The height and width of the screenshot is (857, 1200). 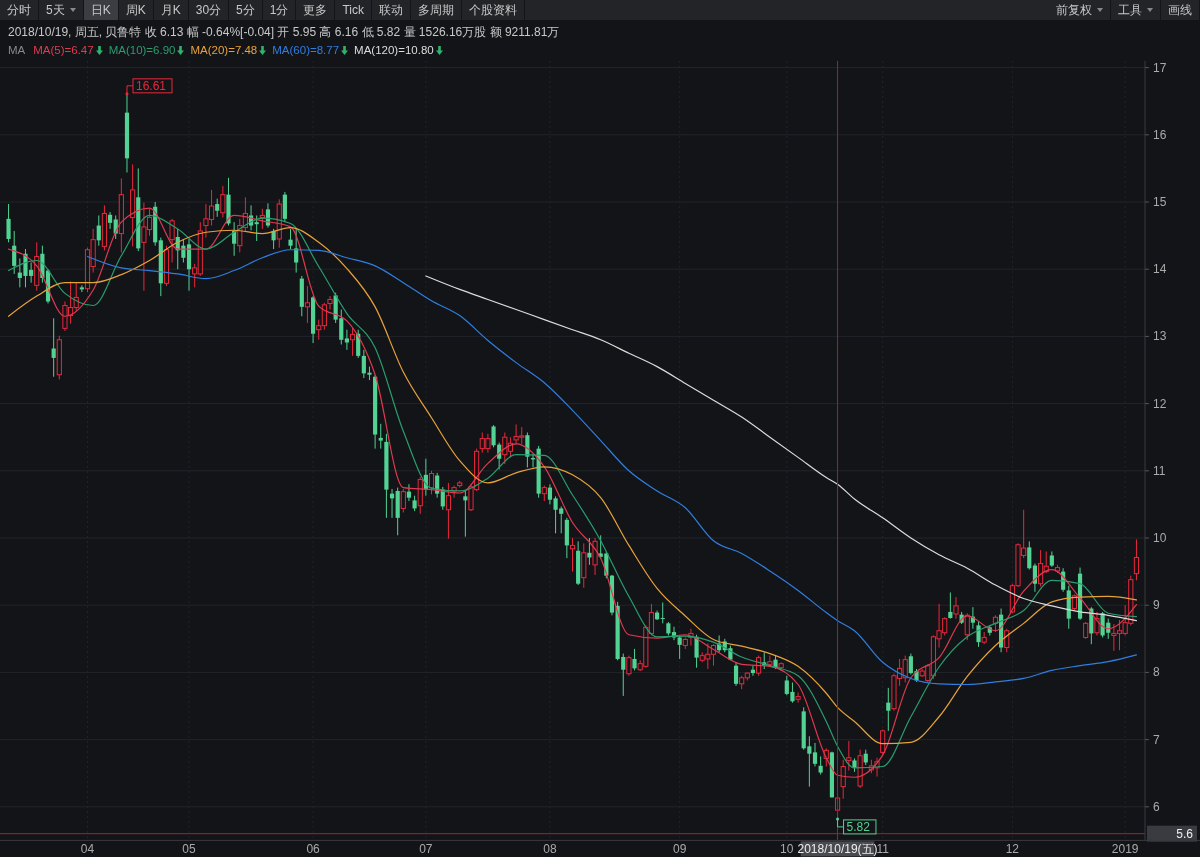 What do you see at coordinates (100, 10) in the screenshot?
I see `text: 日K` at bounding box center [100, 10].